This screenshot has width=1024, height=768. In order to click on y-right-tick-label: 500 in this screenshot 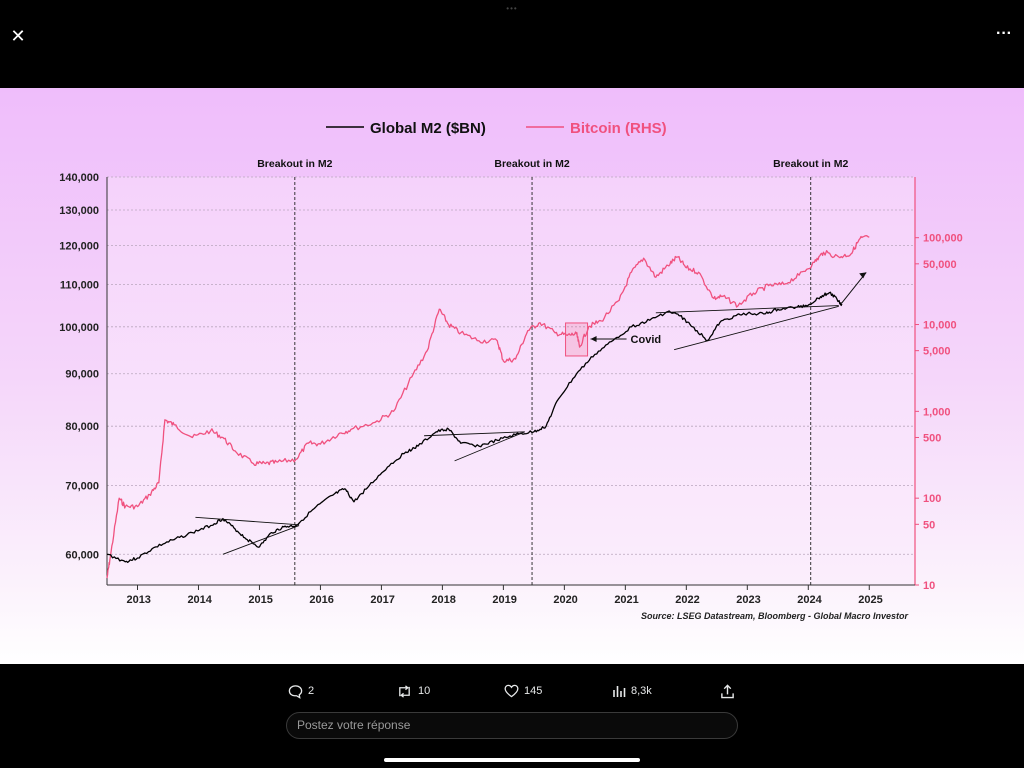, I will do `click(932, 438)`.